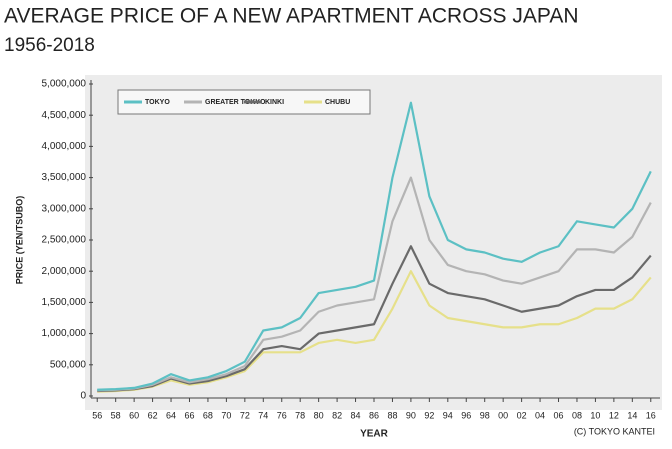 The width and height of the screenshot is (672, 449). What do you see at coordinates (189, 415) in the screenshot?
I see `x-tick-label: 66` at bounding box center [189, 415].